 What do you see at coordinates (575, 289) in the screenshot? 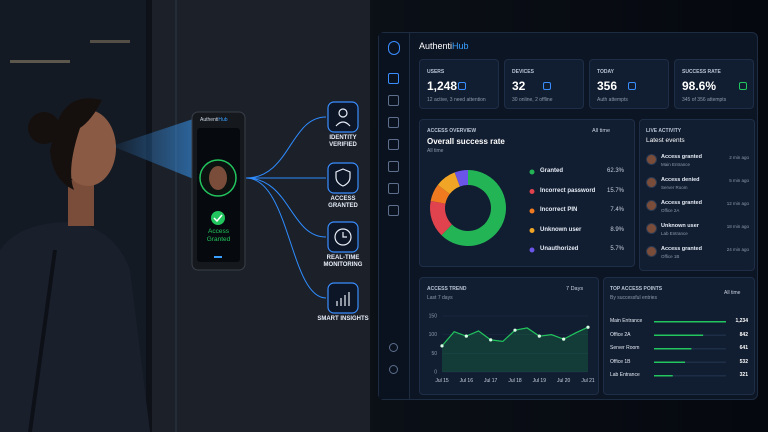
I see `filter: 7 Days` at bounding box center [575, 289].